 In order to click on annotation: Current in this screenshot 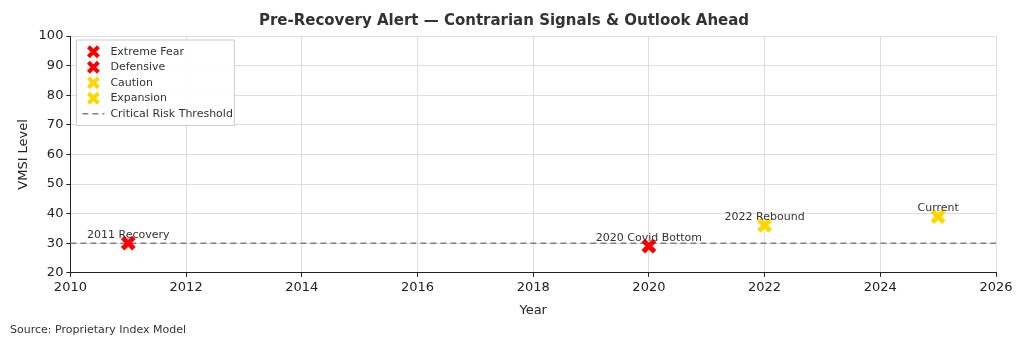, I will do `click(938, 207)`.